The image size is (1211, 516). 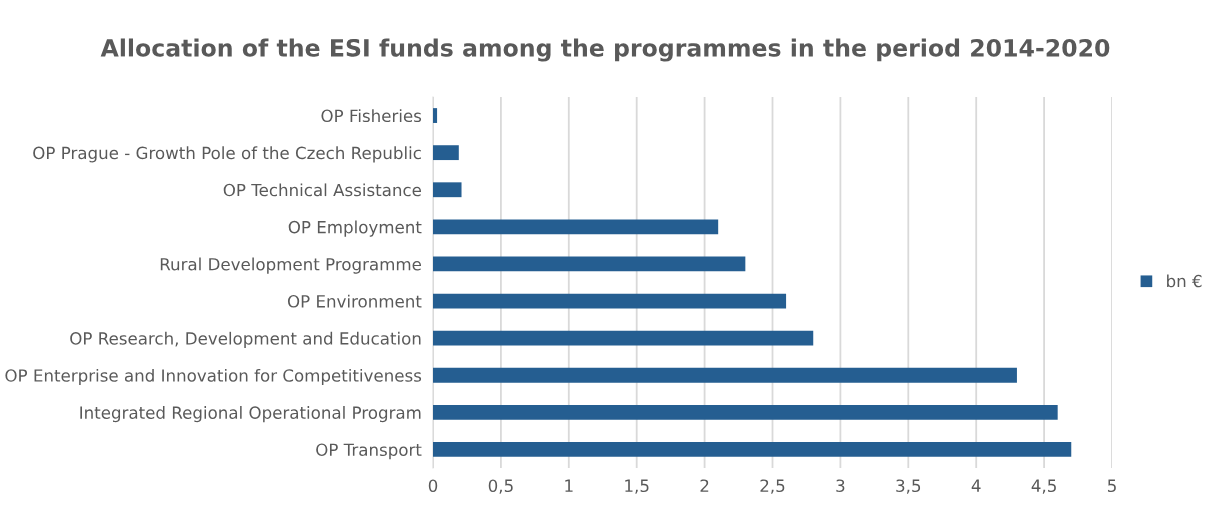 What do you see at coordinates (1184, 281) in the screenshot?
I see `legend-label: bn €` at bounding box center [1184, 281].